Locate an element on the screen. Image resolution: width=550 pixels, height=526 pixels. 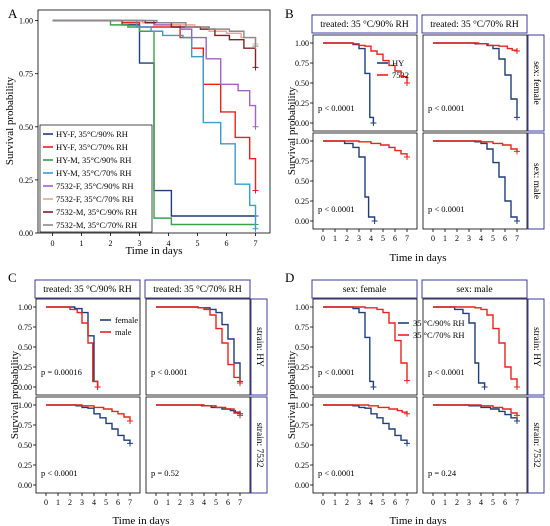
p-value-b1: p < 0.0001 is located at coordinates (336, 108).